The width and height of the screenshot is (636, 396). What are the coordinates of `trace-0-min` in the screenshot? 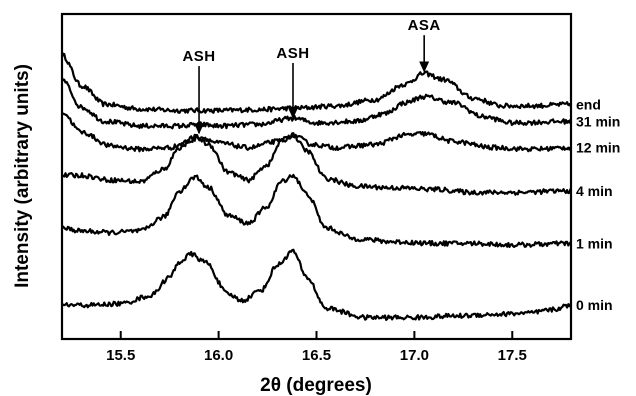 It's located at (316, 284).